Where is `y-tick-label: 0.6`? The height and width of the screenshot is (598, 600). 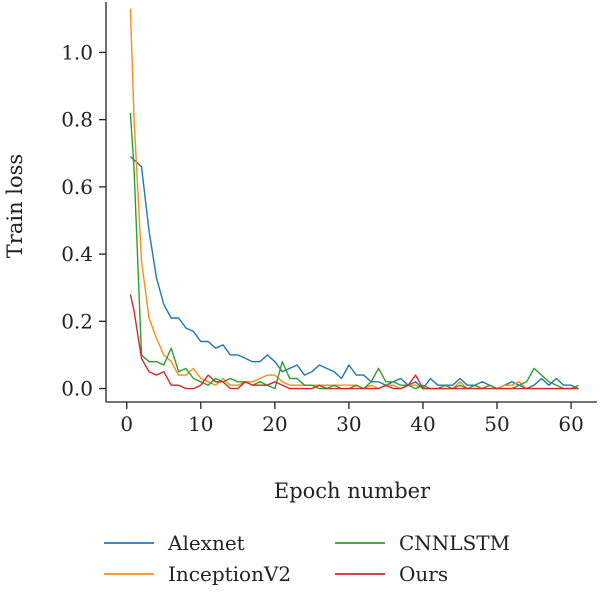
y-tick-label: 0.6 is located at coordinates (77, 187).